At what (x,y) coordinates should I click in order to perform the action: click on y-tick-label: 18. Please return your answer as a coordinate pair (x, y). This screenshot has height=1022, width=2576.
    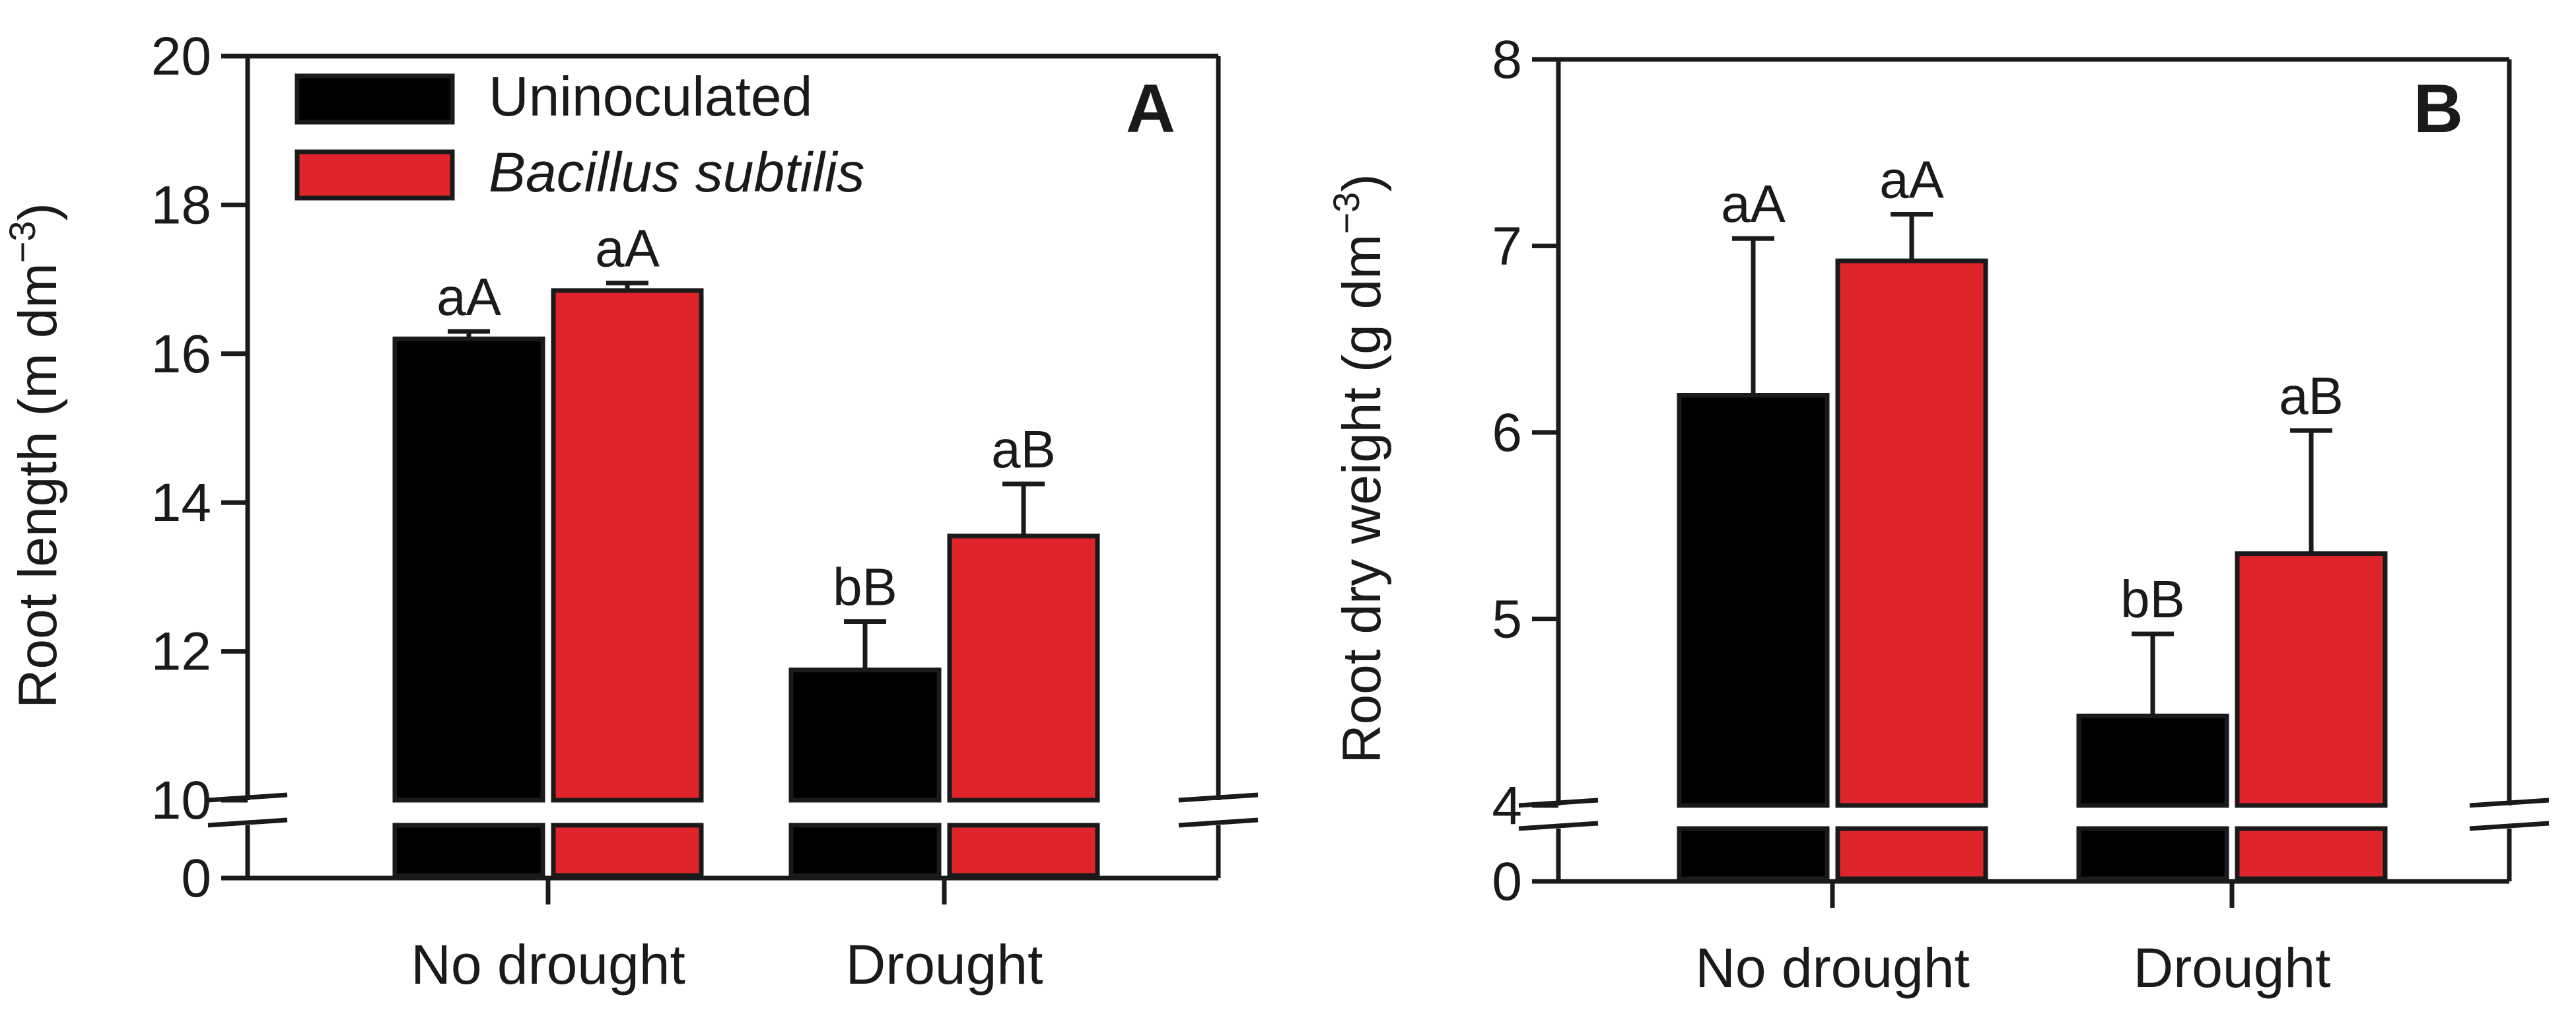
    Looking at the image, I should click on (181, 205).